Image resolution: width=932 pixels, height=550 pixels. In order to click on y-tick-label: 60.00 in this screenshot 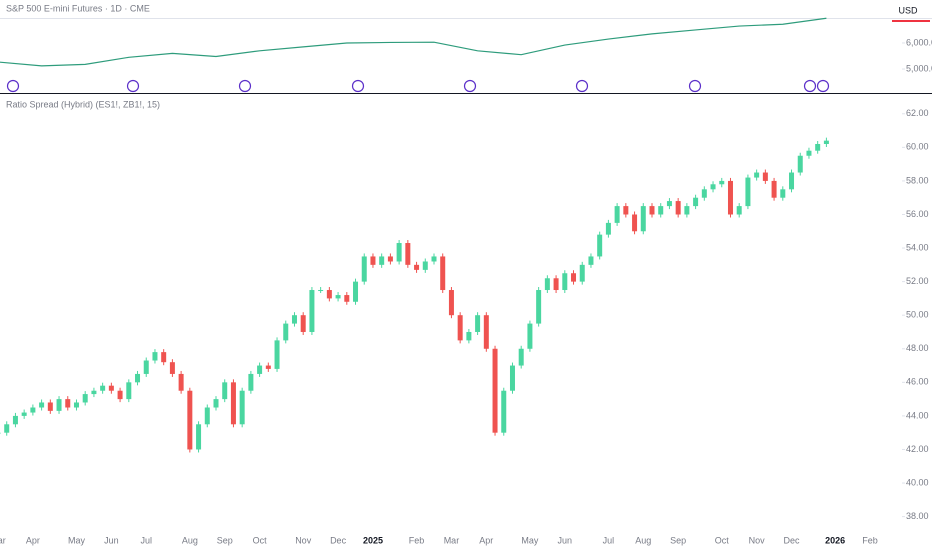, I will do `click(917, 147)`.